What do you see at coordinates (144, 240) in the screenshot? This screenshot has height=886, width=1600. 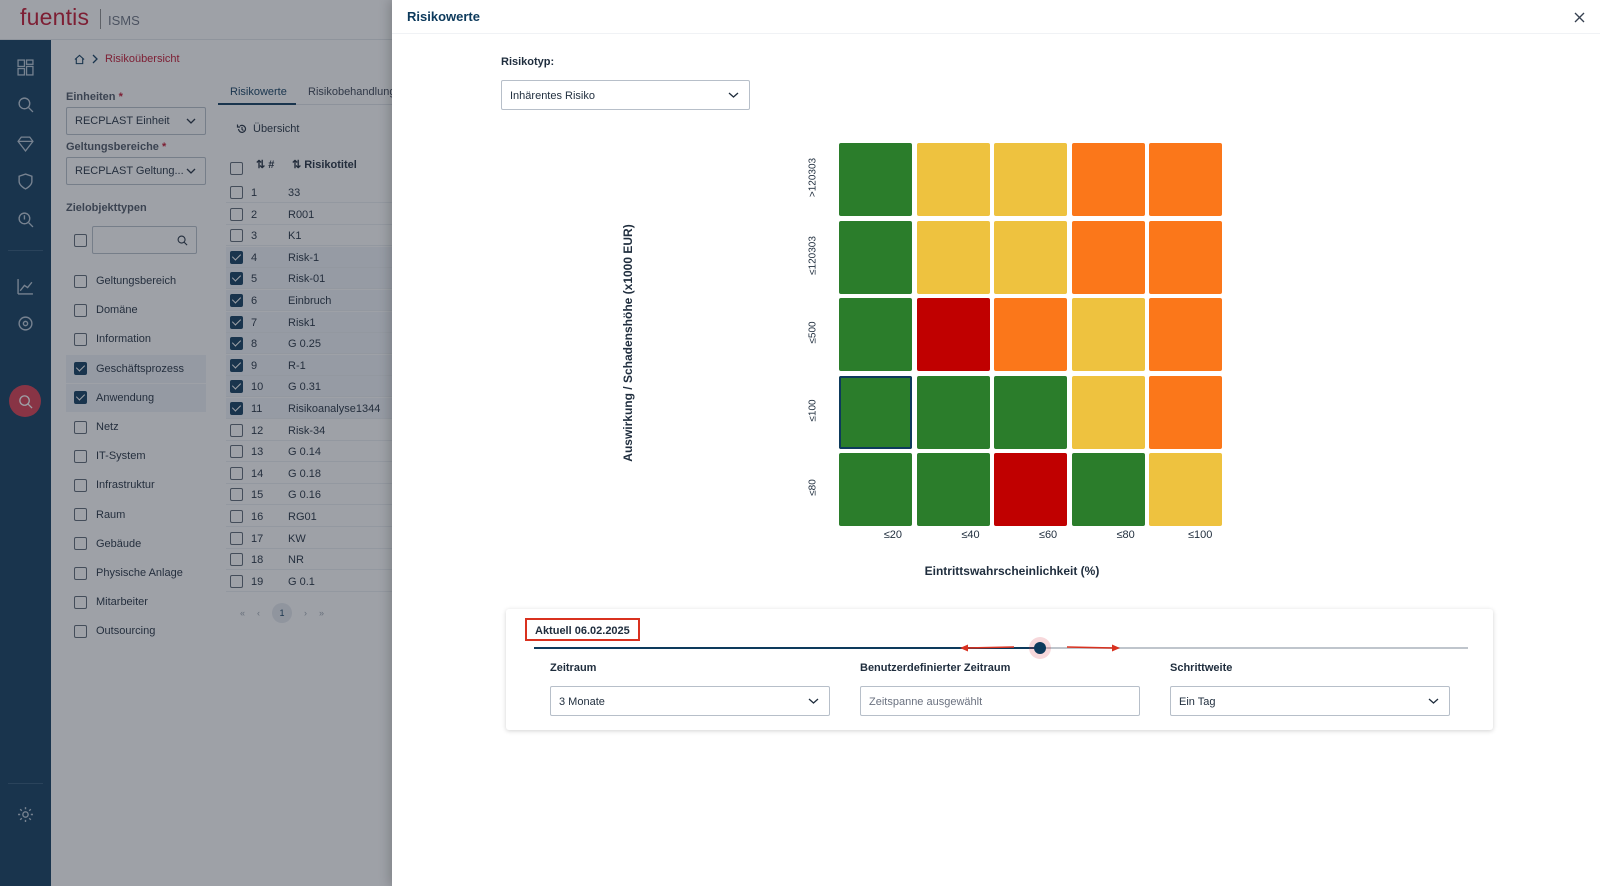 I see `type-search-input` at bounding box center [144, 240].